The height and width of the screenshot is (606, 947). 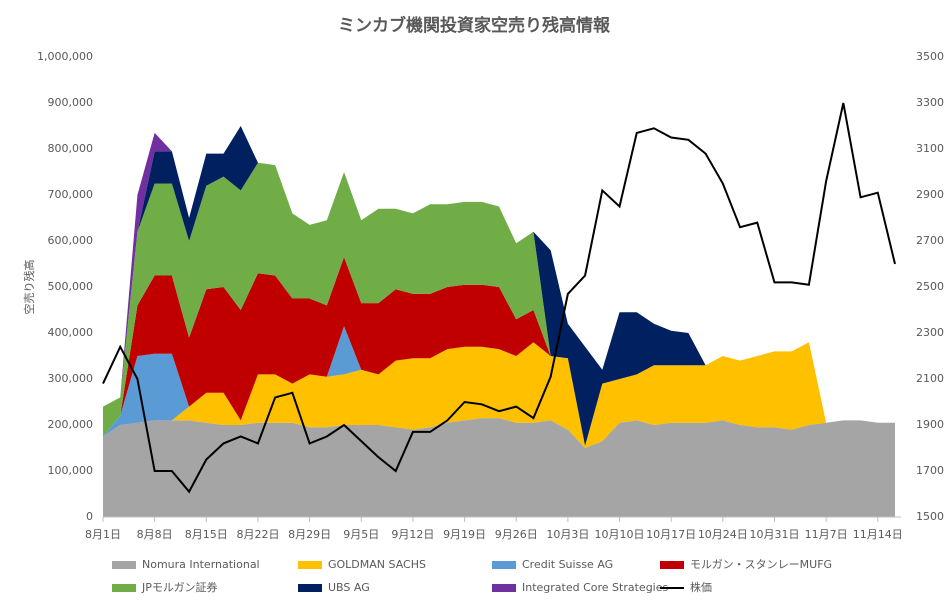 What do you see at coordinates (155, 534) in the screenshot?
I see `x-tick-label: 8月8日` at bounding box center [155, 534].